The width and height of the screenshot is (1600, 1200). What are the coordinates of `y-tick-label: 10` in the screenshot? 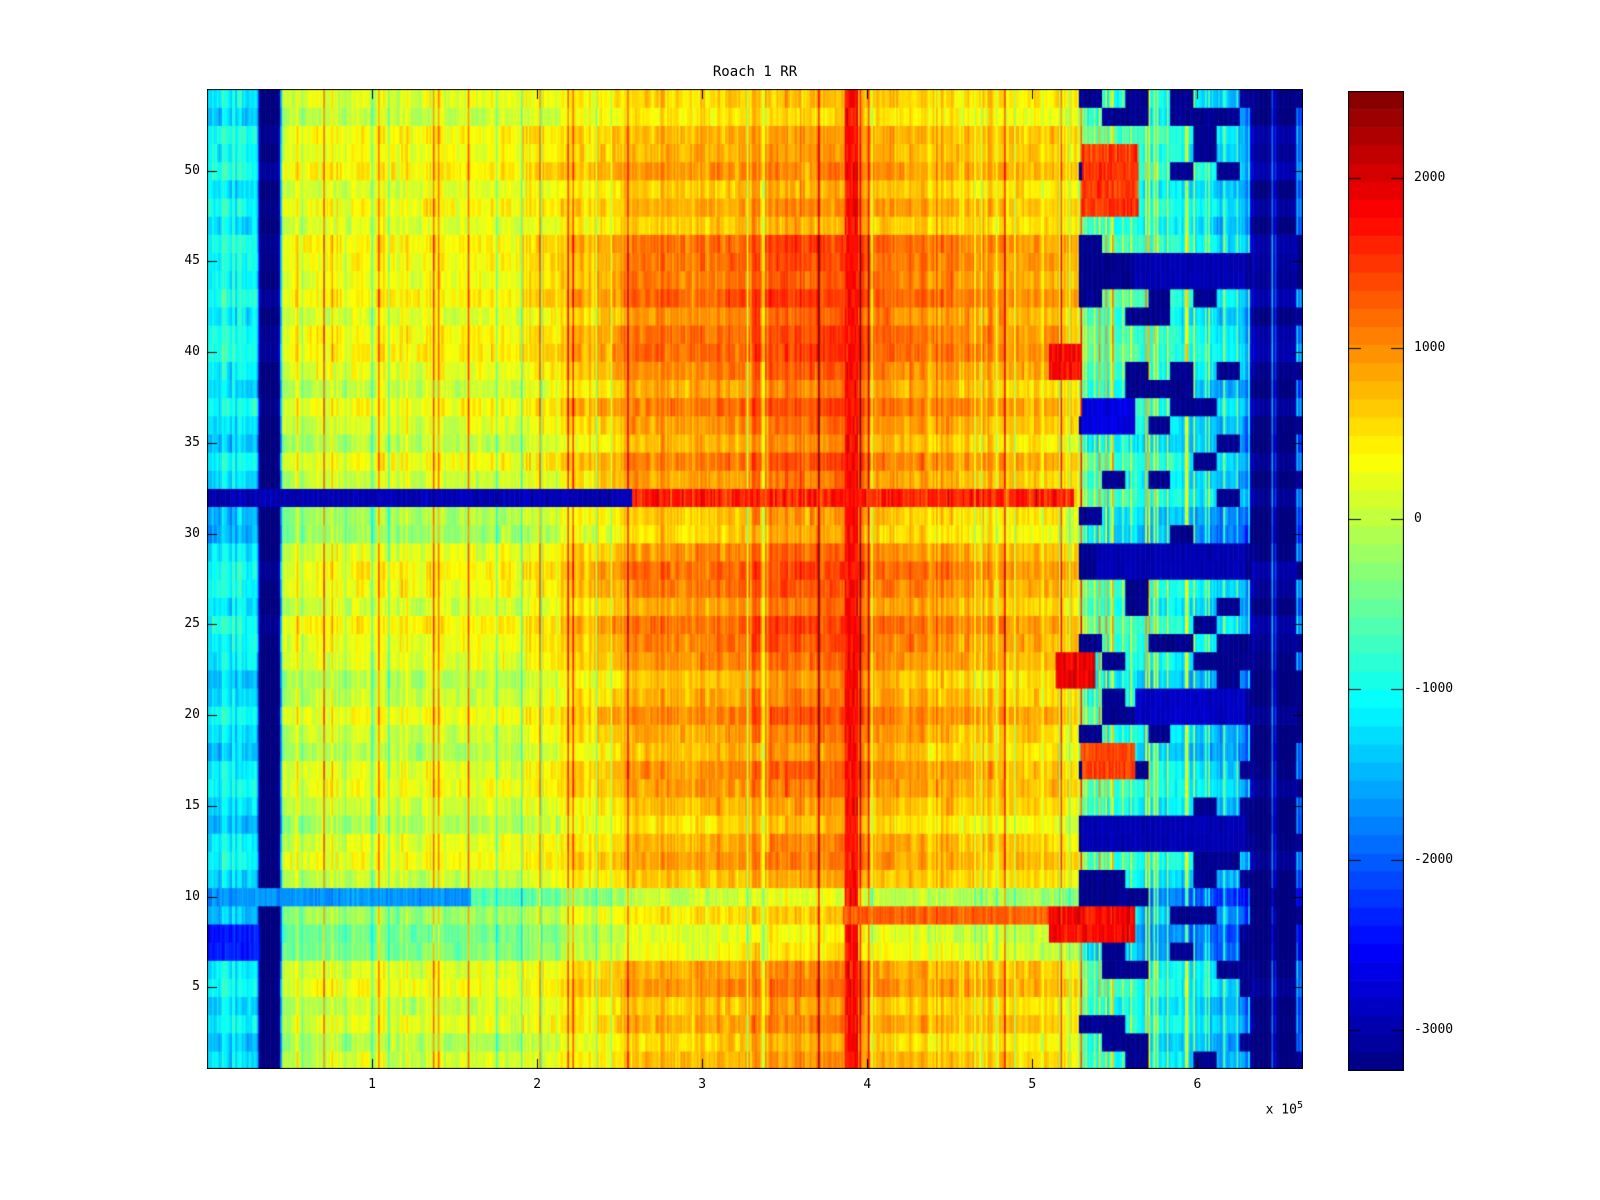 It's located at (192, 896).